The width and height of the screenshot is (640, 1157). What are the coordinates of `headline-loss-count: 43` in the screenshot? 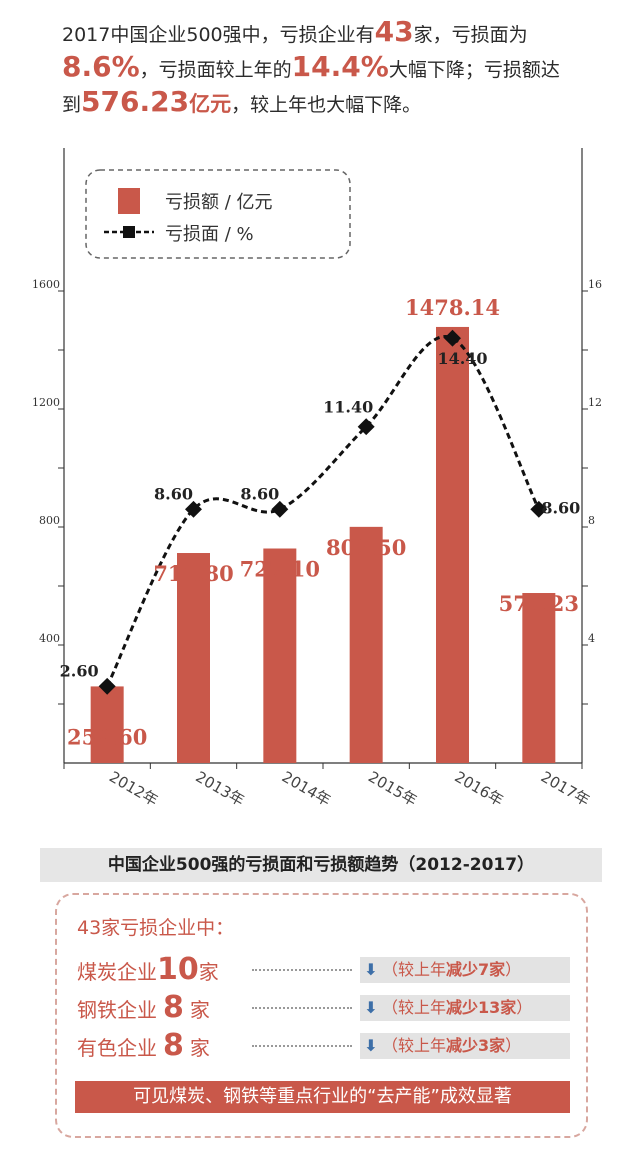 It's located at (394, 31).